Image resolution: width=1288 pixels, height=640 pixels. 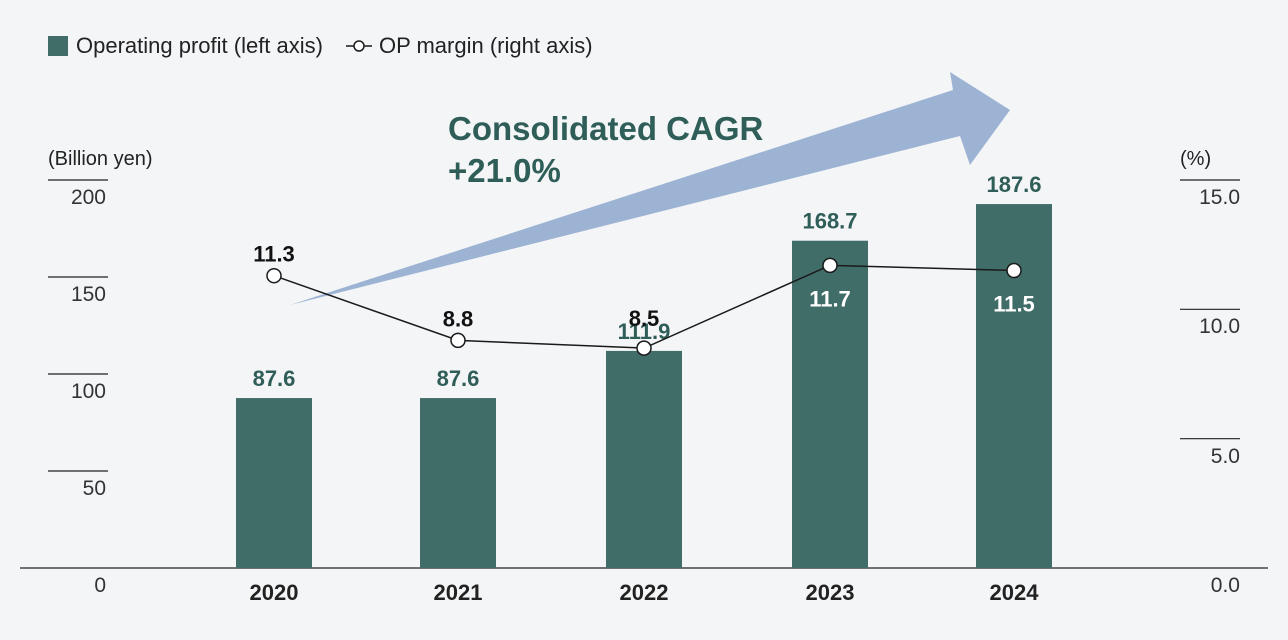 What do you see at coordinates (1219, 197) in the screenshot?
I see `right-axis-tick-label: 15.0` at bounding box center [1219, 197].